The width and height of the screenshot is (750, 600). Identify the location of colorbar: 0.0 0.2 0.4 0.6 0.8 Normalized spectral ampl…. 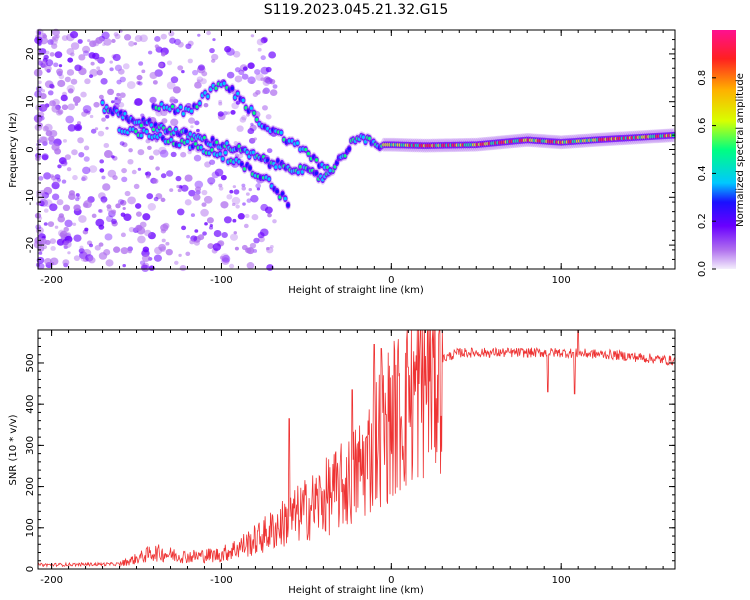
(721, 153).